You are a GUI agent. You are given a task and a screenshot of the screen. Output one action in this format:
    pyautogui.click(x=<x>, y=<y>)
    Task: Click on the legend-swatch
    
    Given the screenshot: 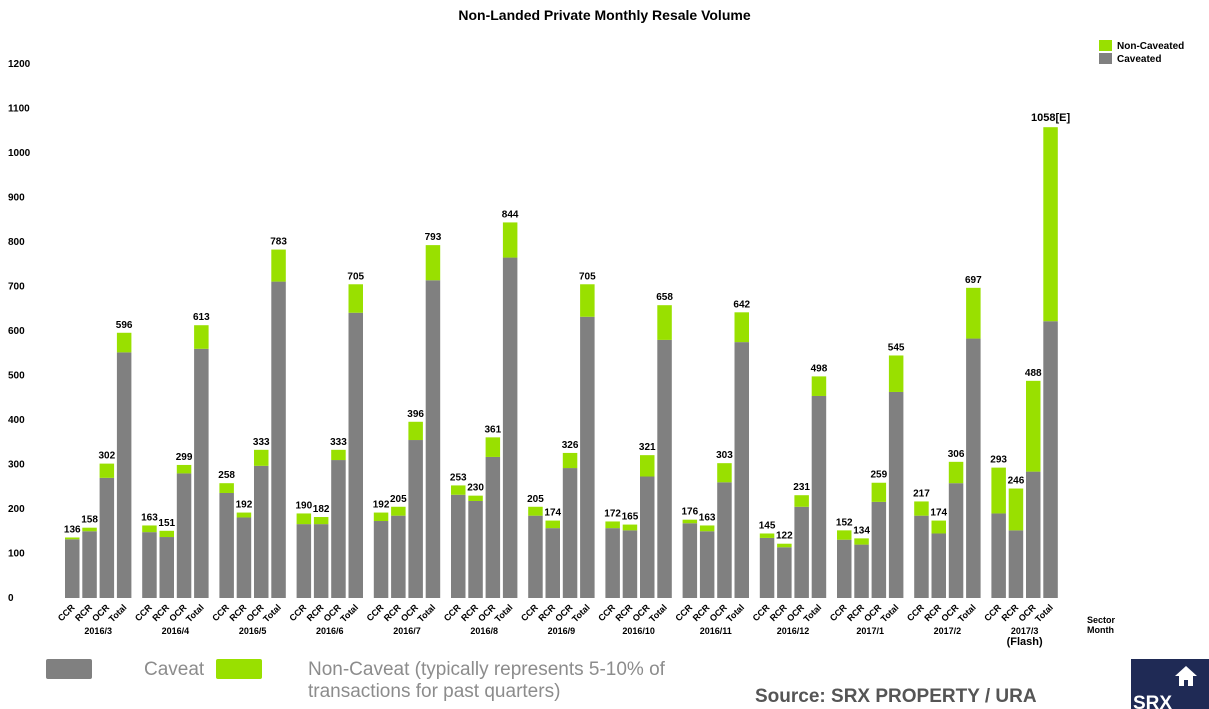 What is the action you would take?
    pyautogui.click(x=1105, y=45)
    